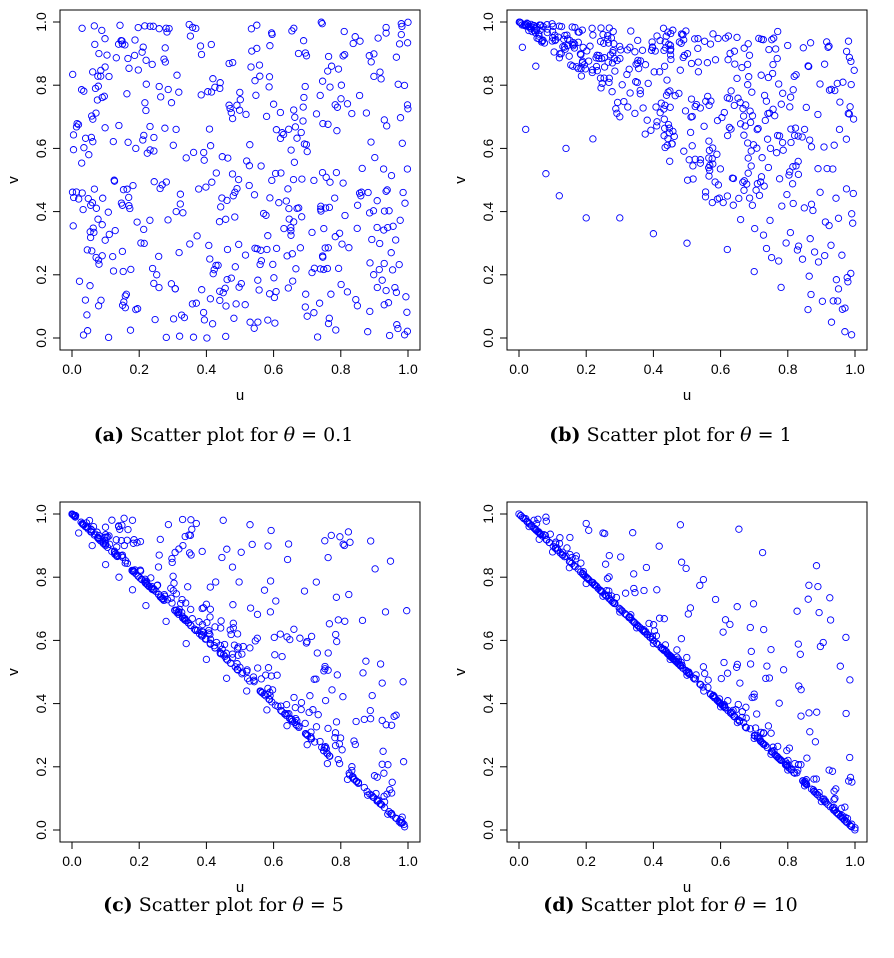 This screenshot has width=894, height=958. What do you see at coordinates (212, 905) in the screenshot?
I see `caption-text: Scatter plot for` at bounding box center [212, 905].